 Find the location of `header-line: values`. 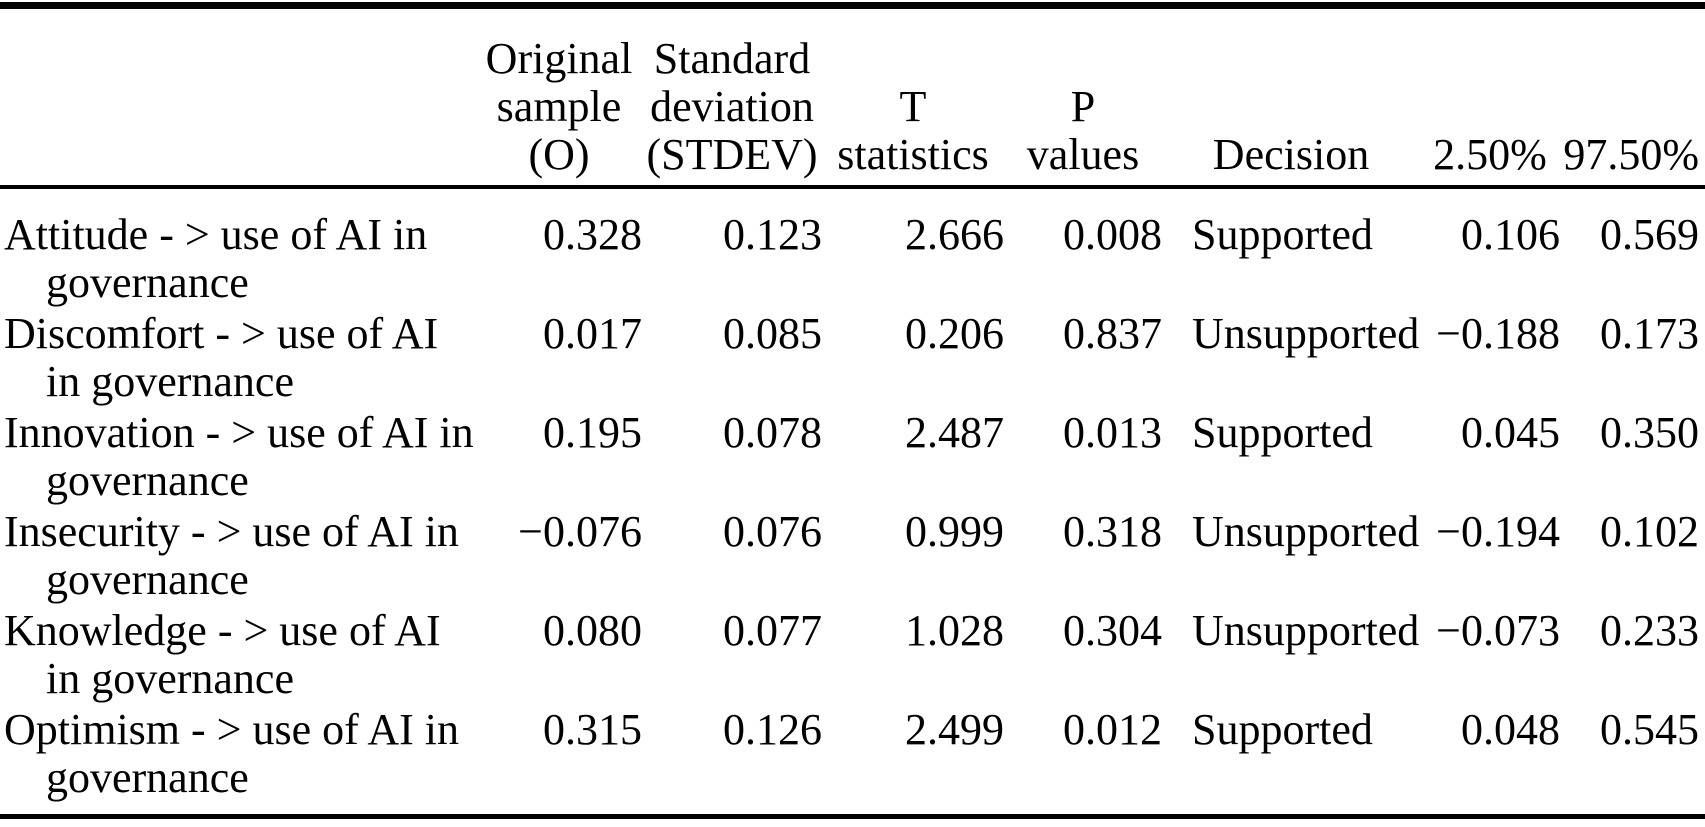

header-line: values is located at coordinates (1083, 154).